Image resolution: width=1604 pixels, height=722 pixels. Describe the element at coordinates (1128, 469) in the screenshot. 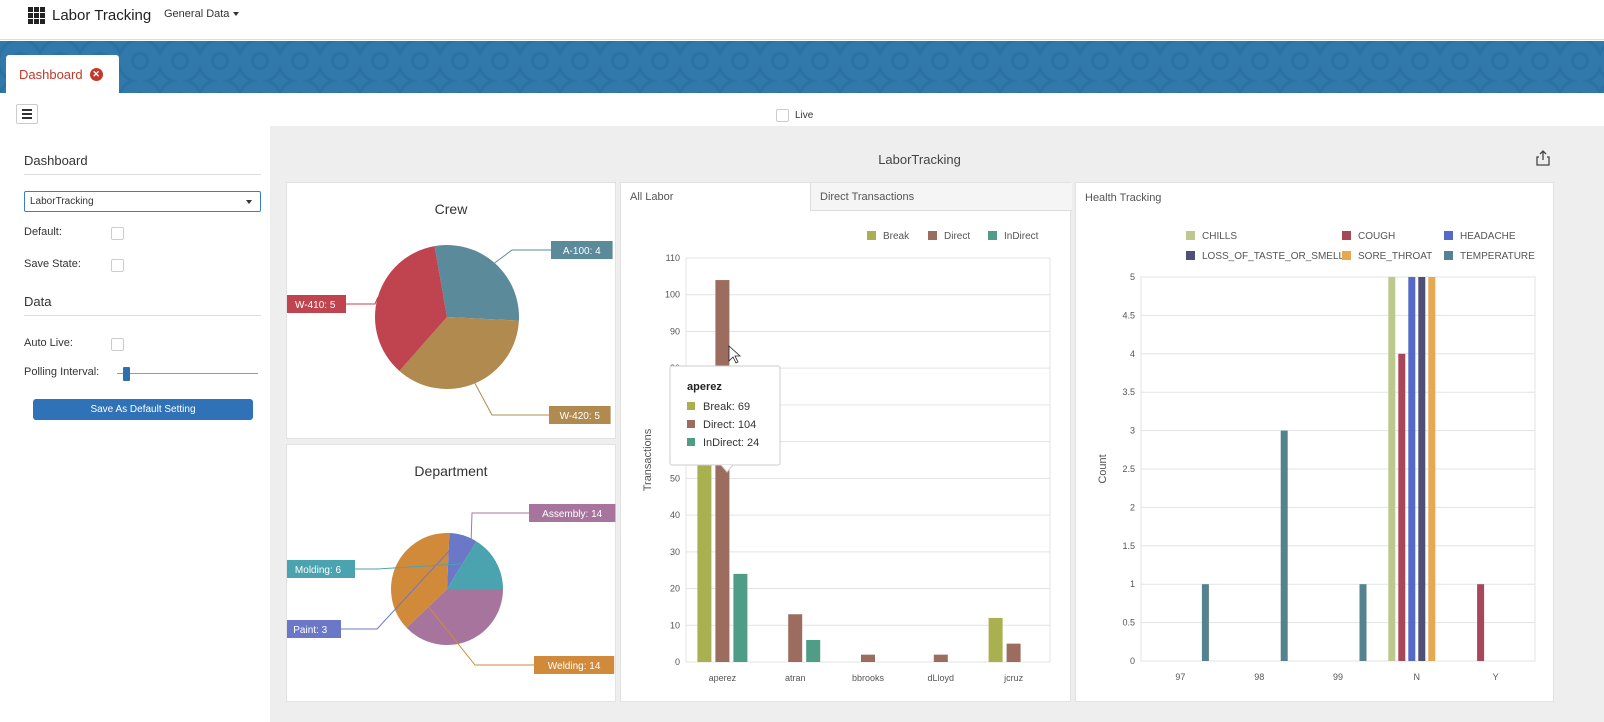

I see `y-tick-label: 2.5` at that location.